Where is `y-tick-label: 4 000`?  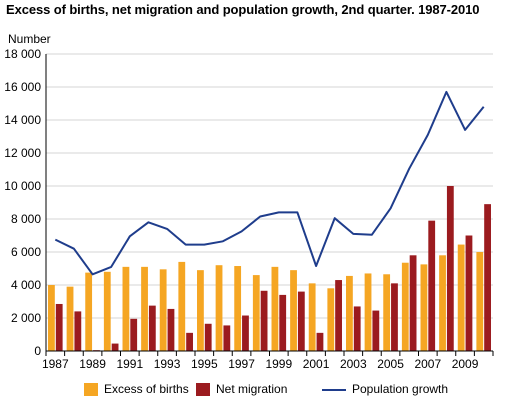 y-tick-label: 4 000 is located at coordinates (26, 285).